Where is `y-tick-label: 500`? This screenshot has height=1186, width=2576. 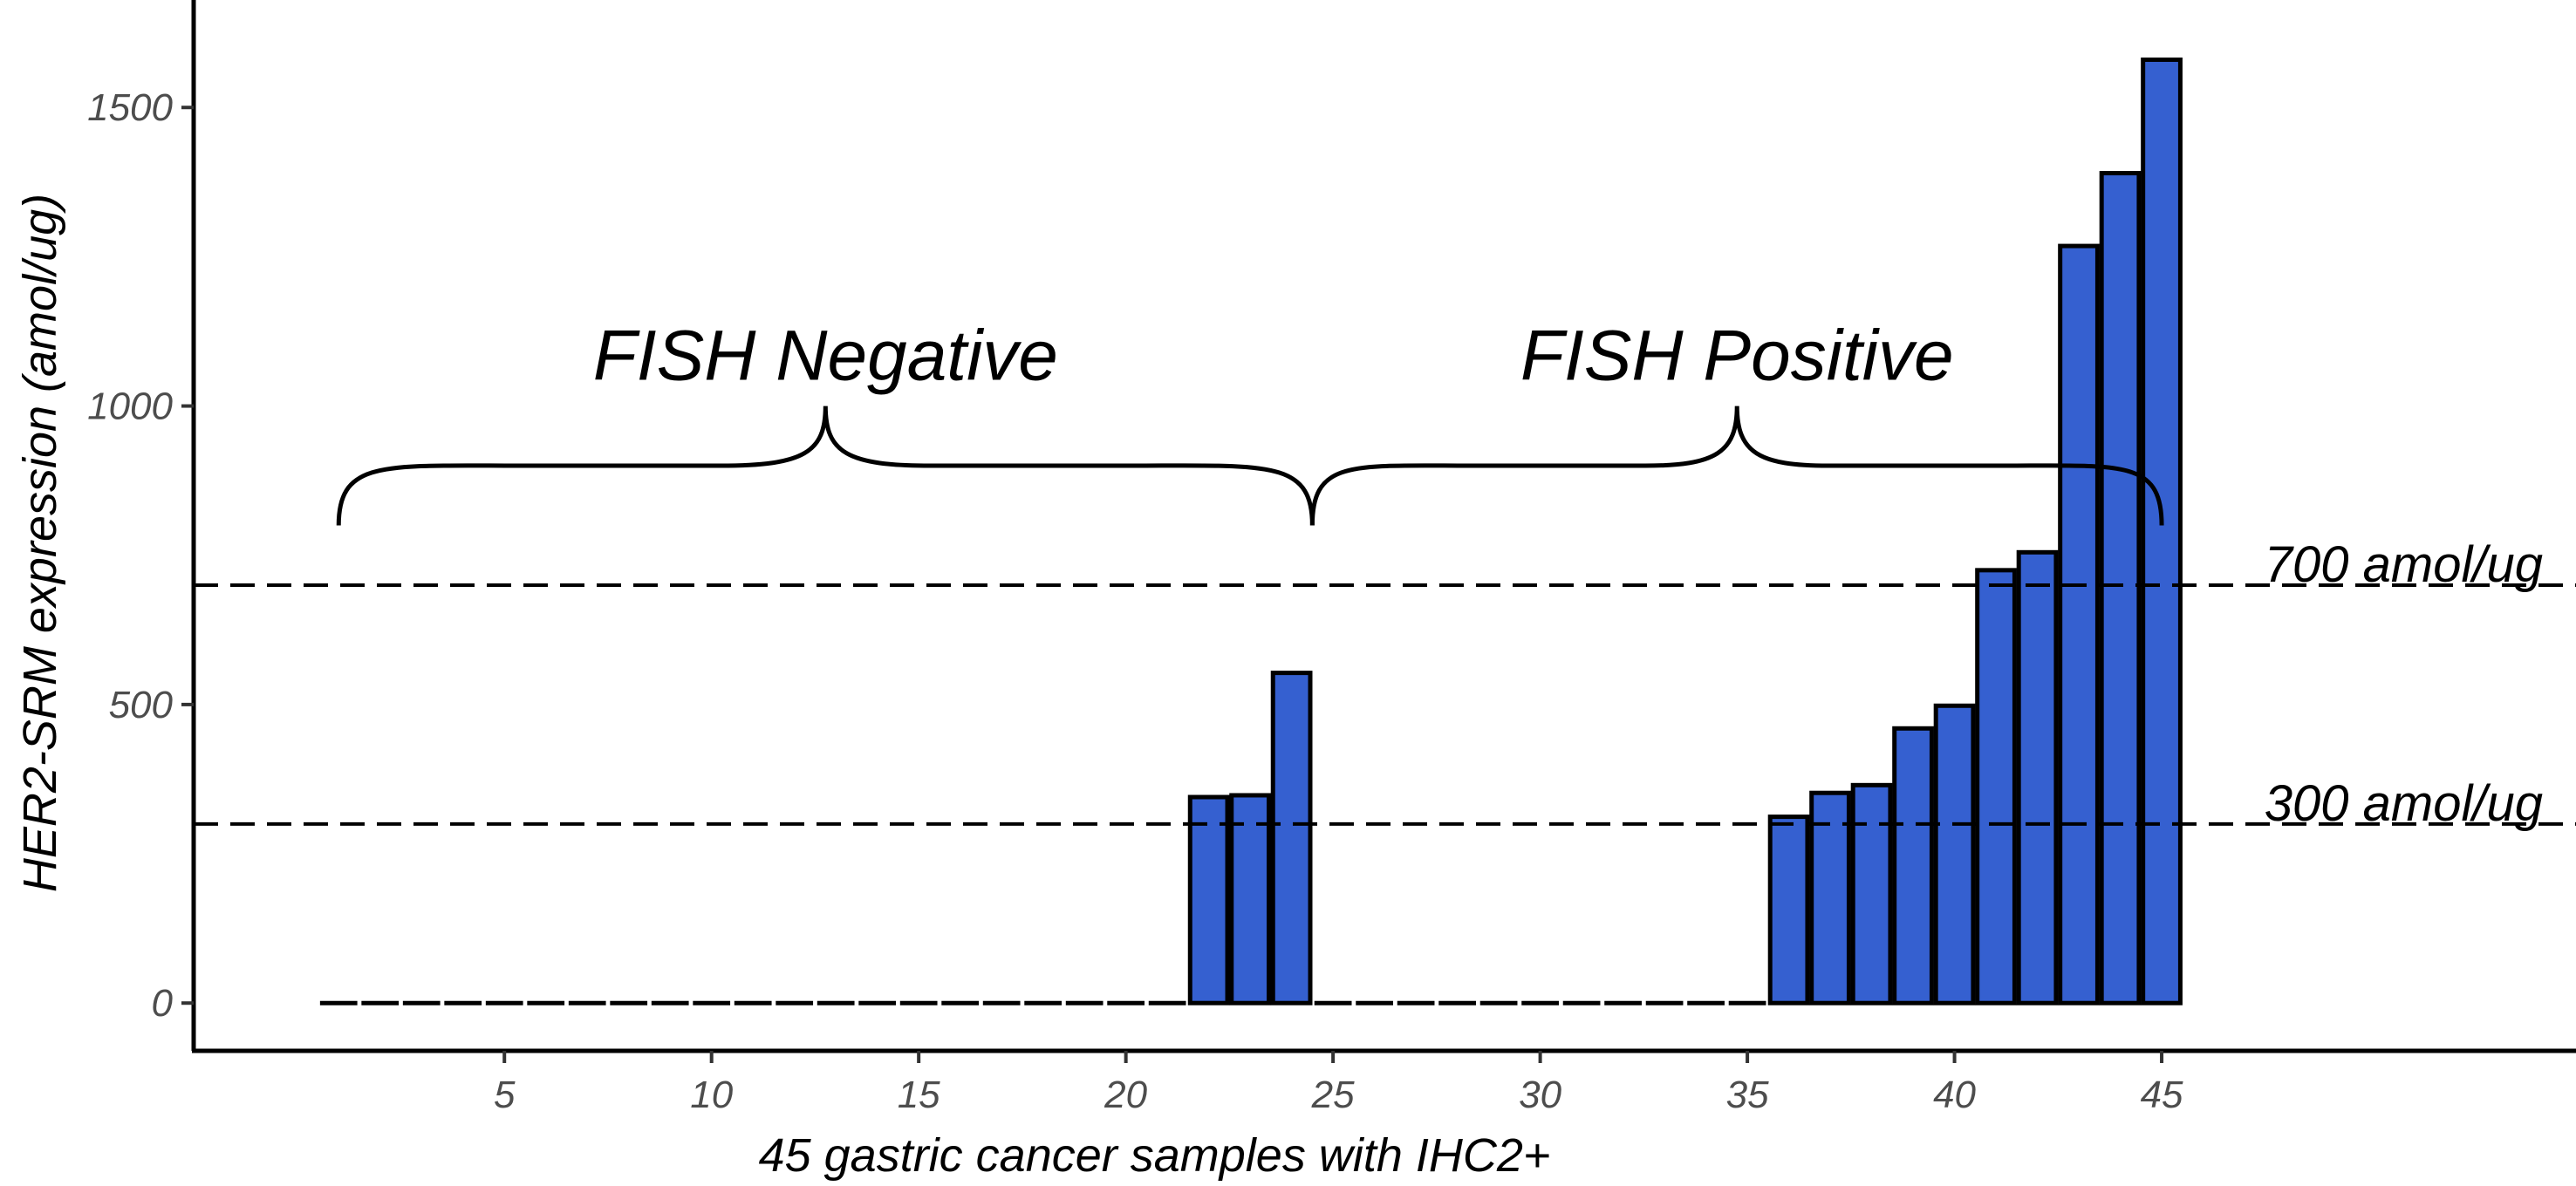
y-tick-label: 500 is located at coordinates (141, 705).